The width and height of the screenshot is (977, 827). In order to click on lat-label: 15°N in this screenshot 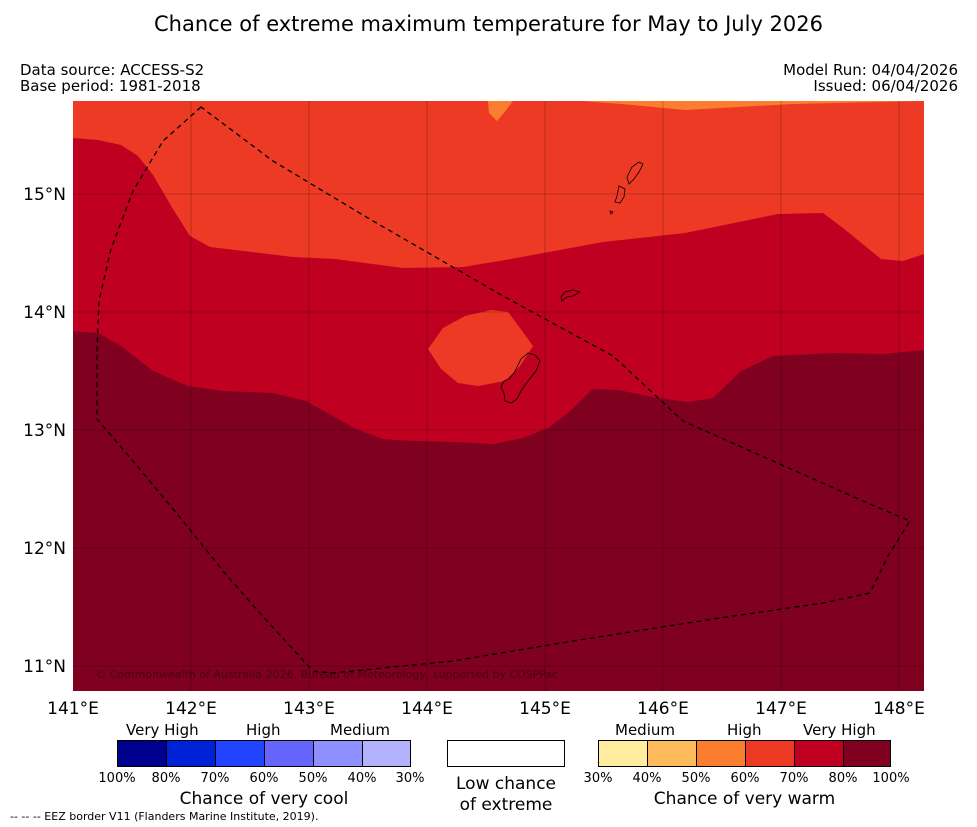, I will do `click(44, 195)`.